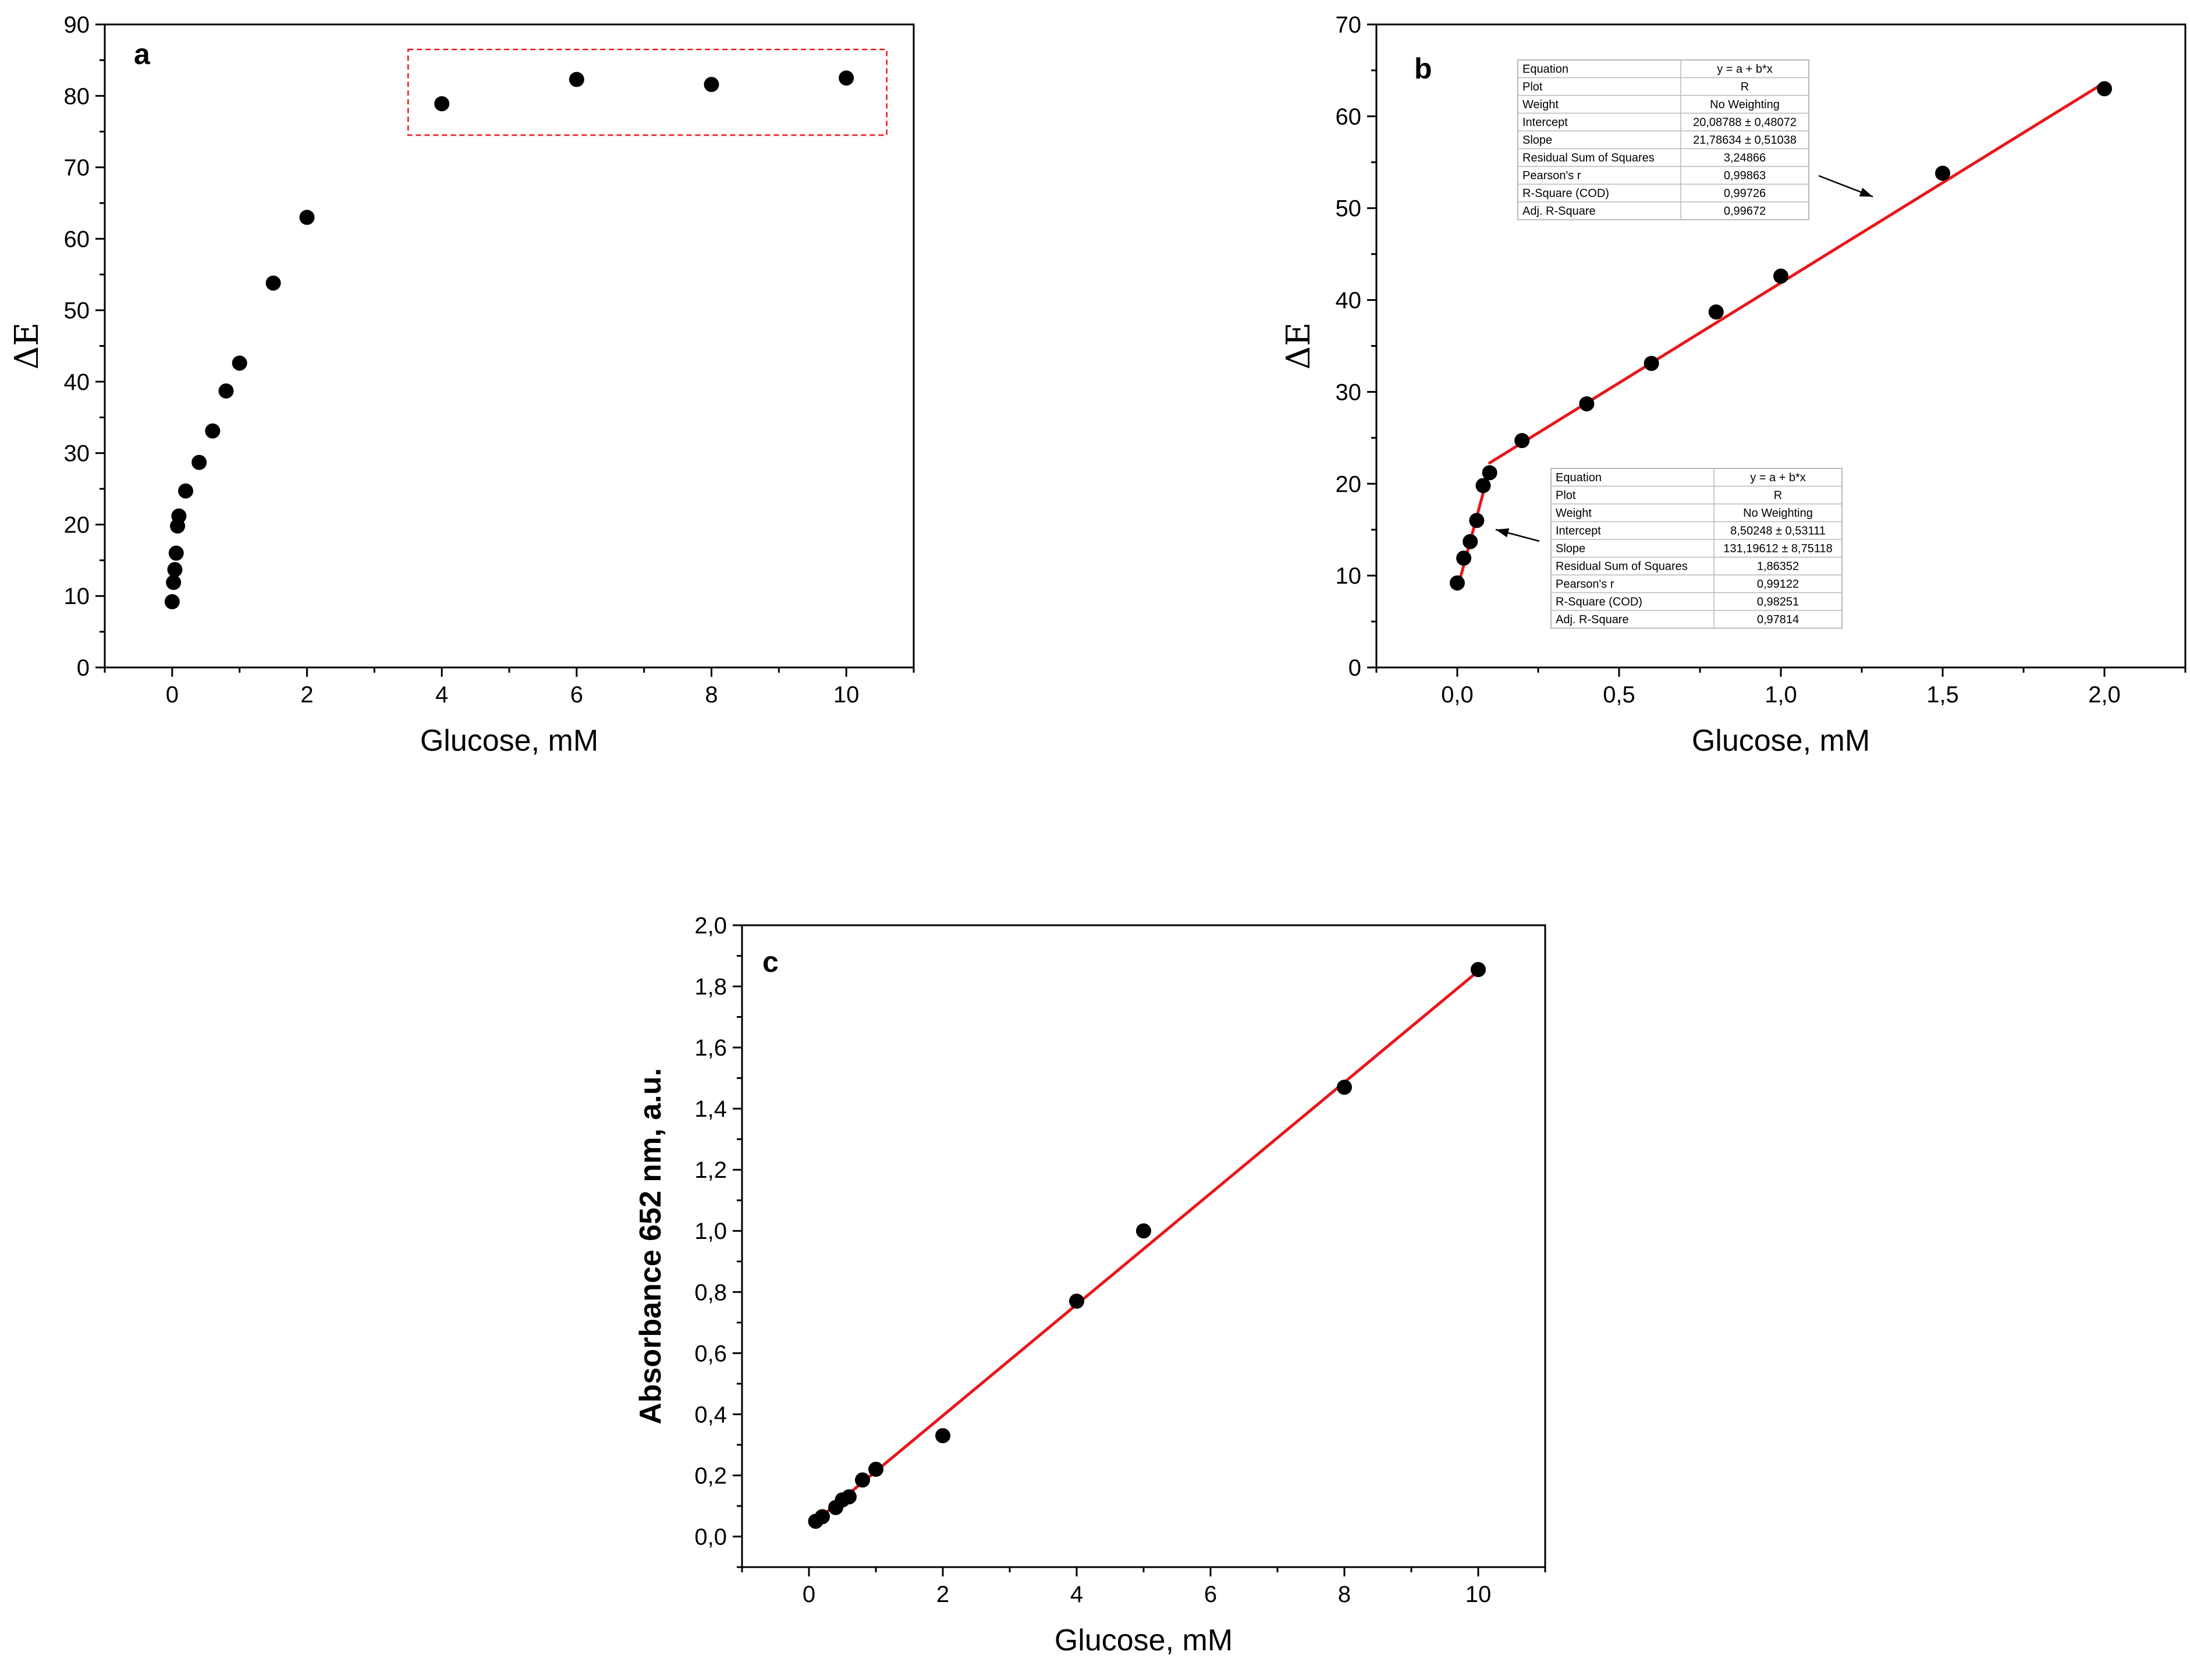  Describe the element at coordinates (1619, 695) in the screenshot. I see `x-tick-label: 0,5` at that location.